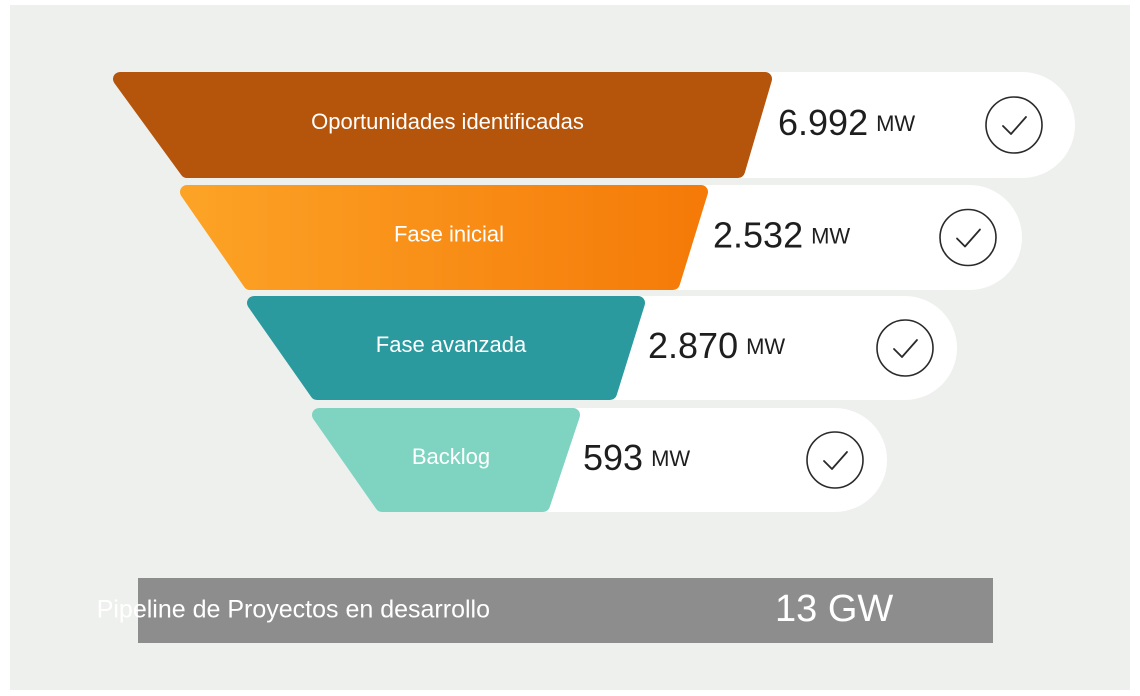 This screenshot has width=1140, height=696. I want to click on stage-value-number: 593, so click(613, 457).